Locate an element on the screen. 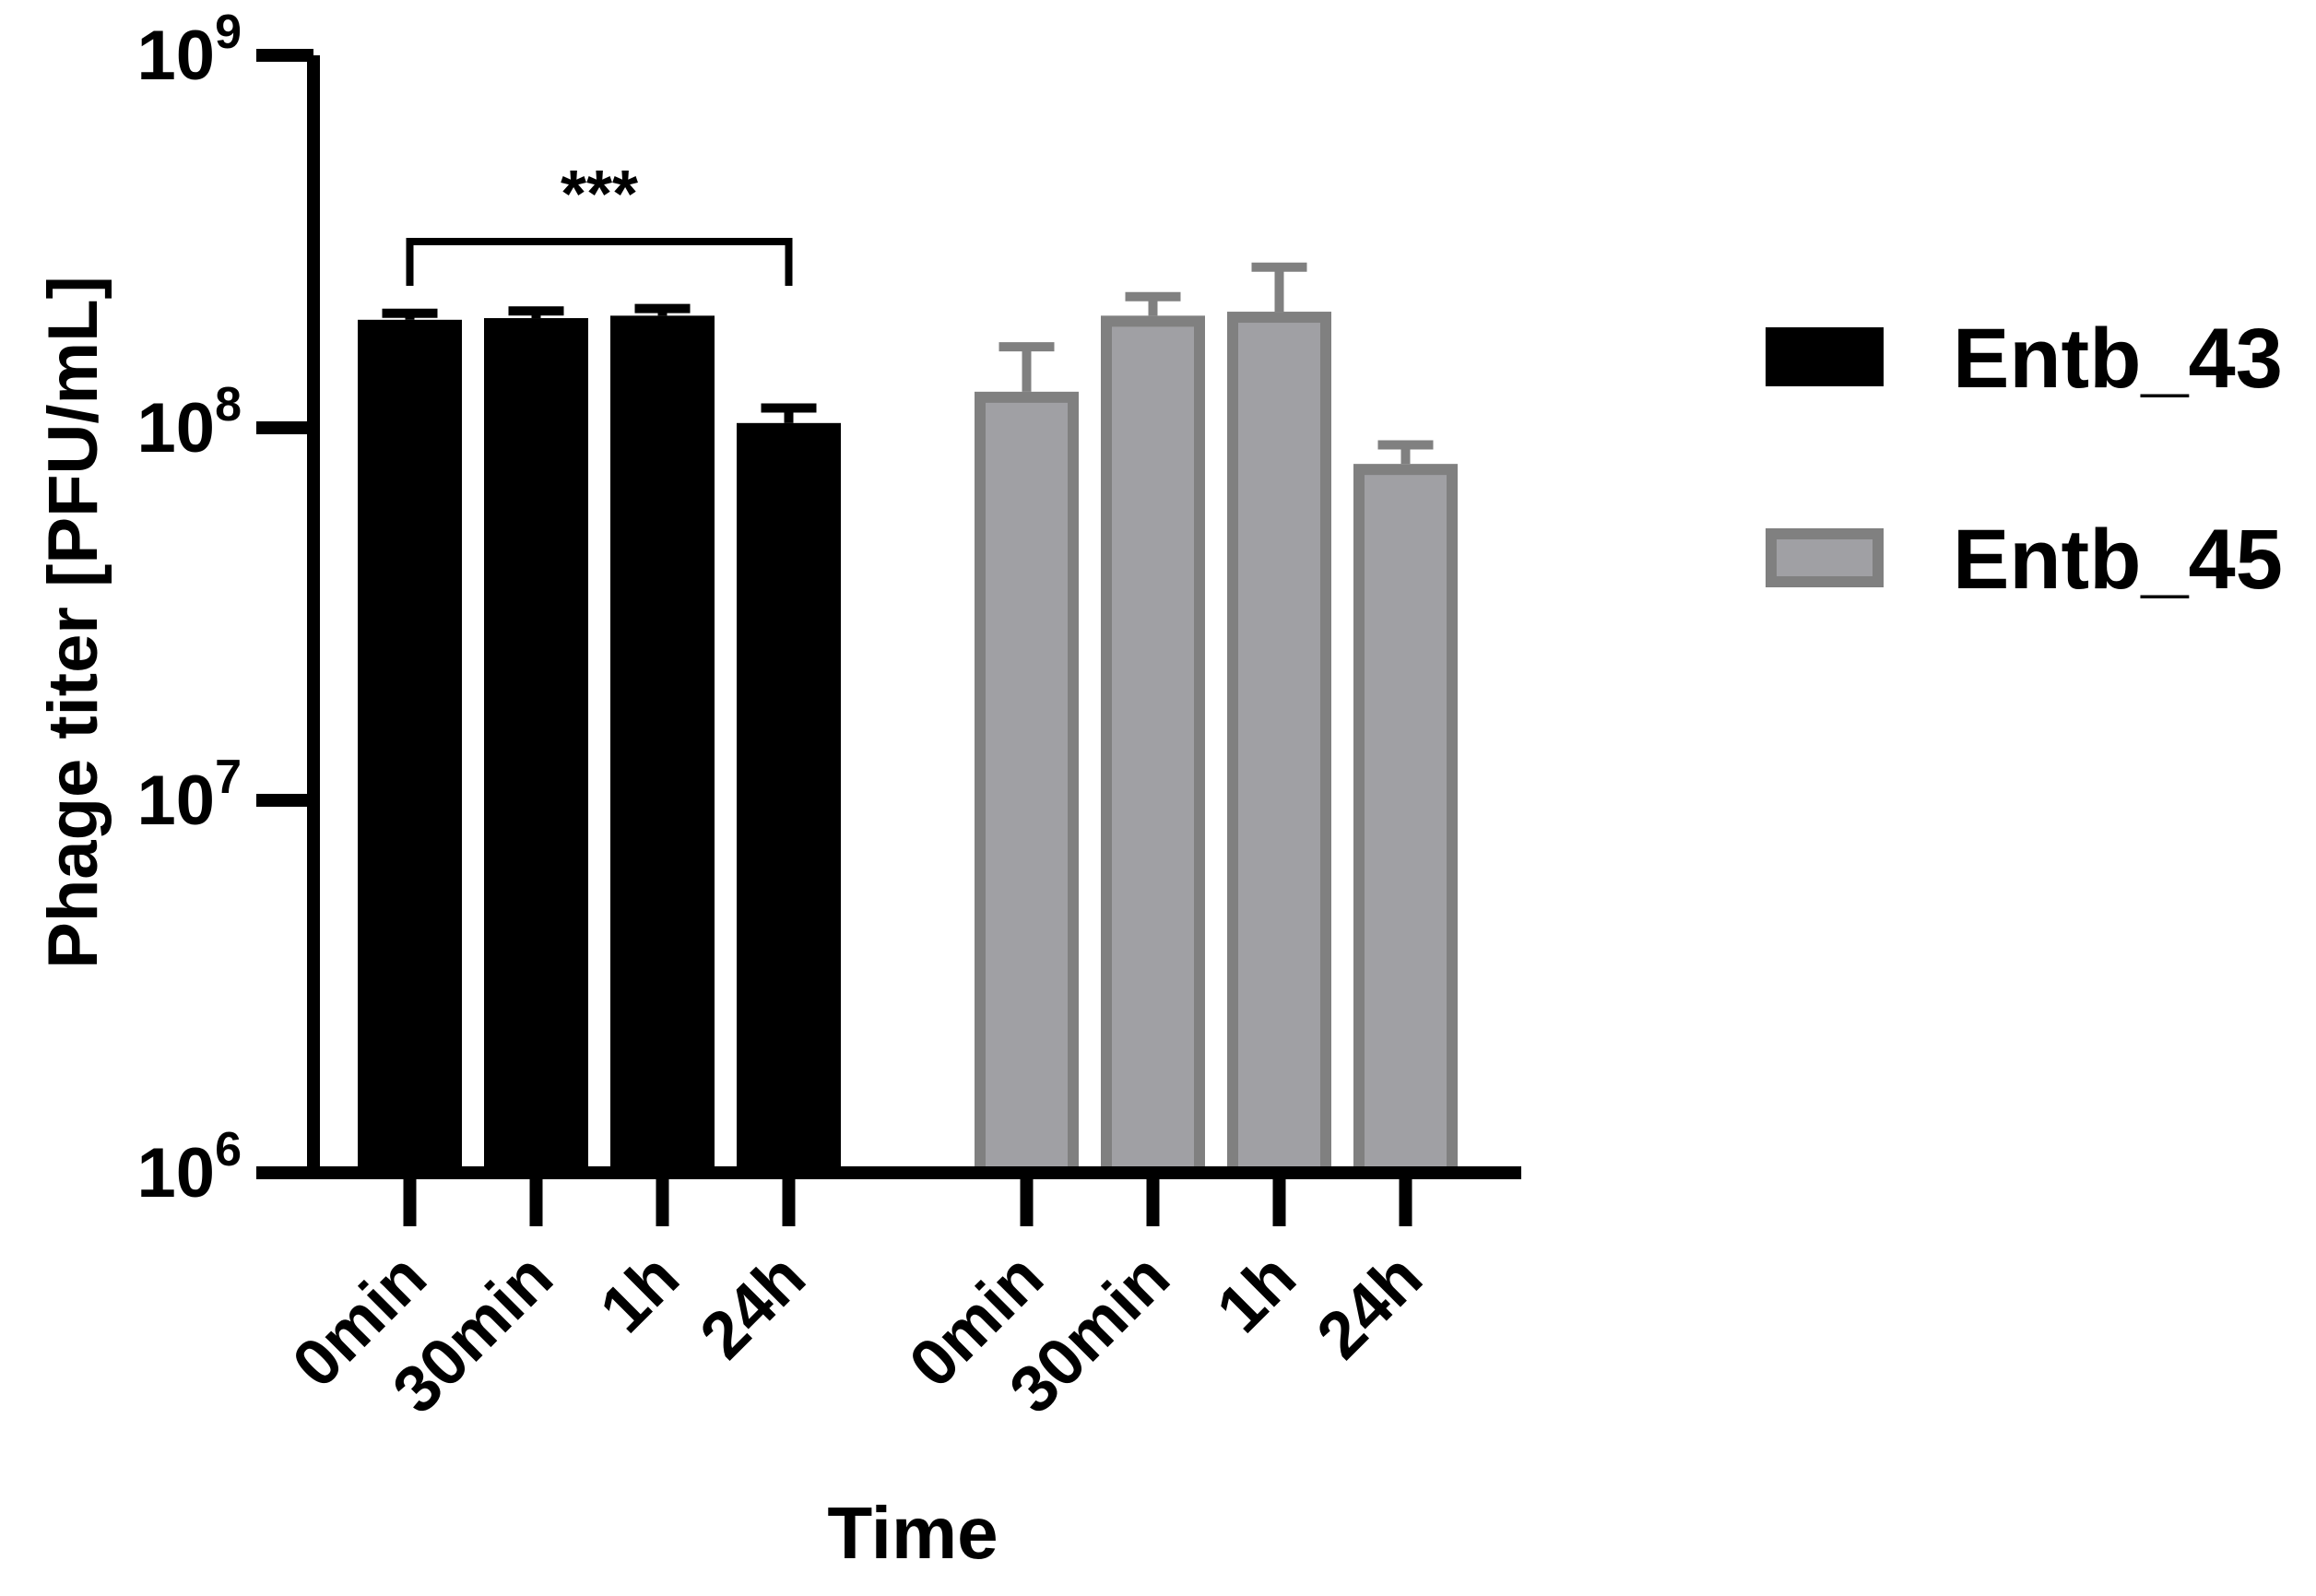 This screenshot has width=2316, height=1596. legend-label: Entb_45 is located at coordinates (2118, 560).